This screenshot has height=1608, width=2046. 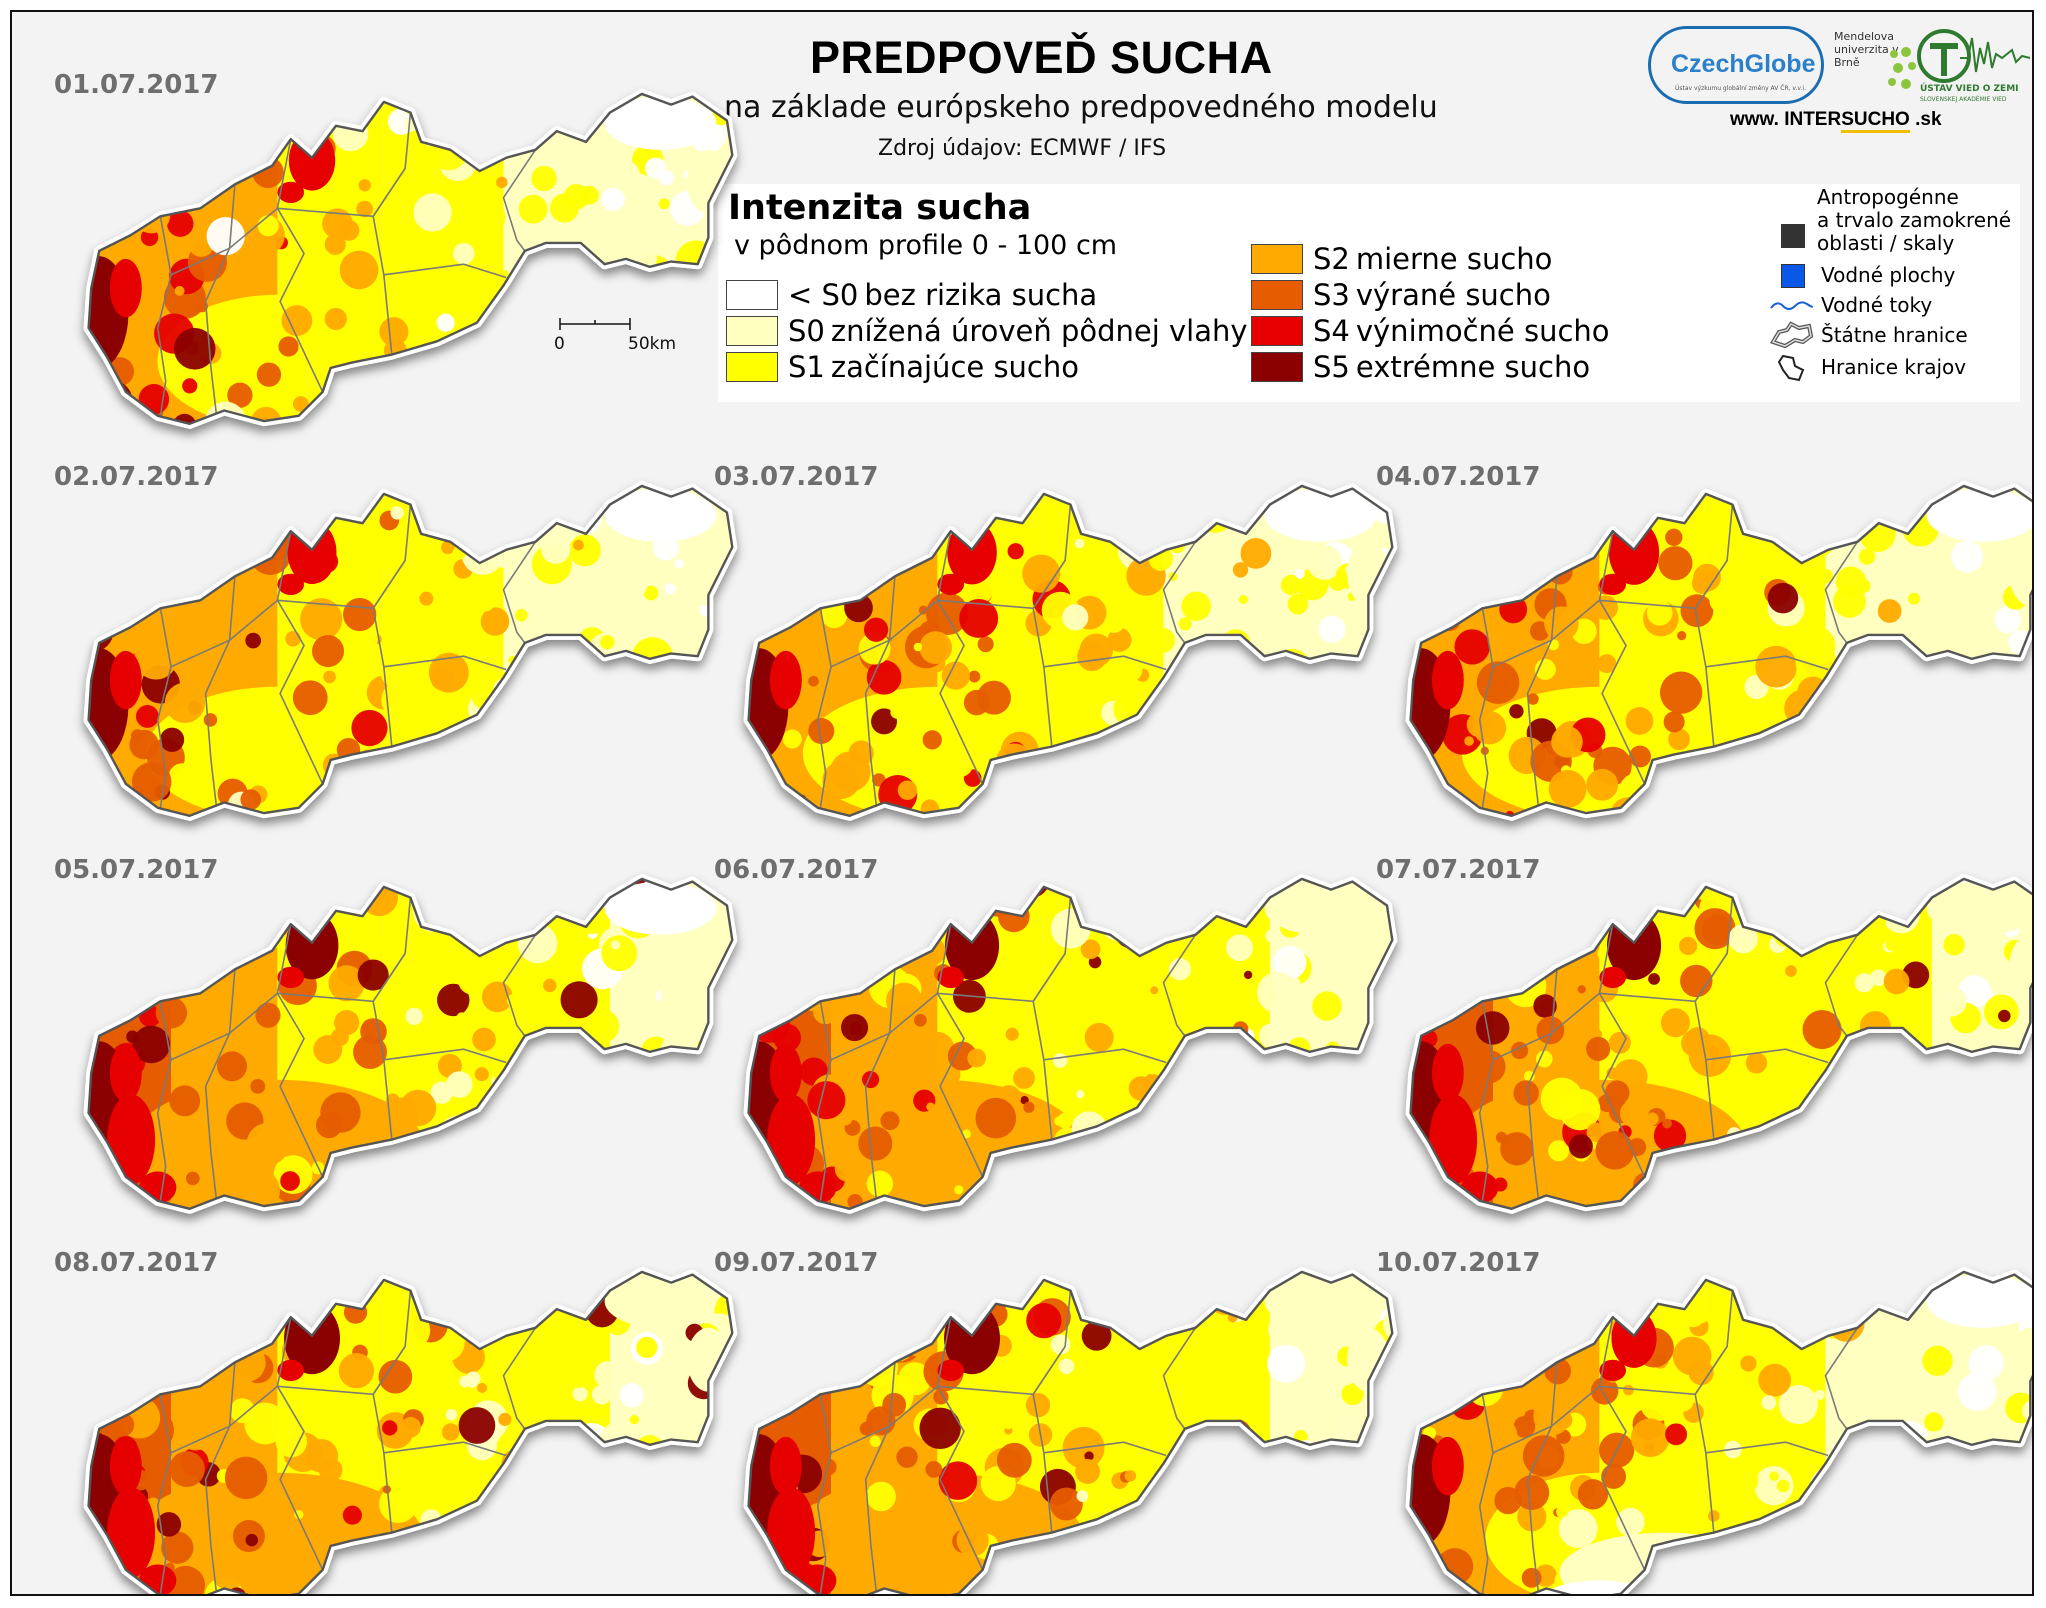 I want to click on website-link-prefix: www. INTER, so click(x=1786, y=119).